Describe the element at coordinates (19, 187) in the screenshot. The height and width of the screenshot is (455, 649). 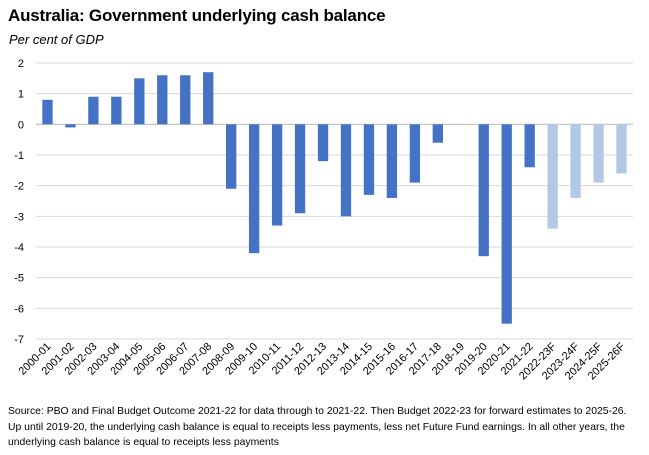
I see `y-tick-label: -2` at that location.